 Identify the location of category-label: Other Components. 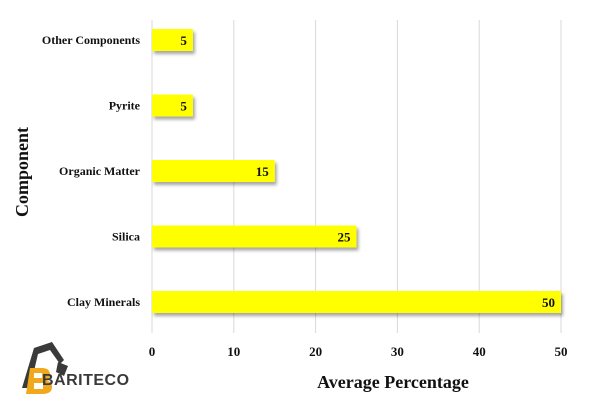
(91, 40).